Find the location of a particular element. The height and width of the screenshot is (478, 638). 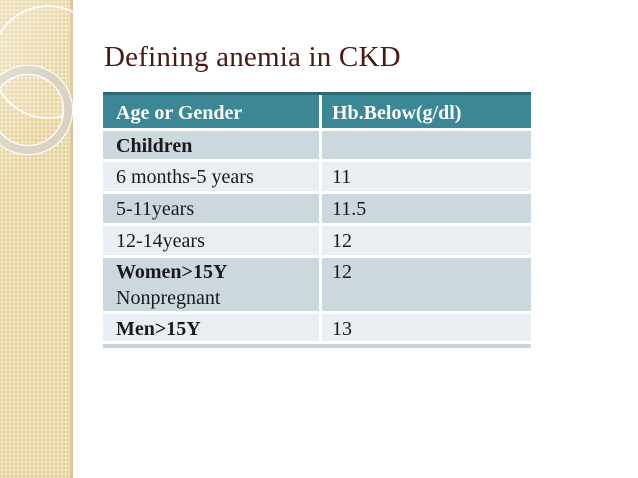

cell-label: Women>15Y Nonpregnant is located at coordinates (211, 284).